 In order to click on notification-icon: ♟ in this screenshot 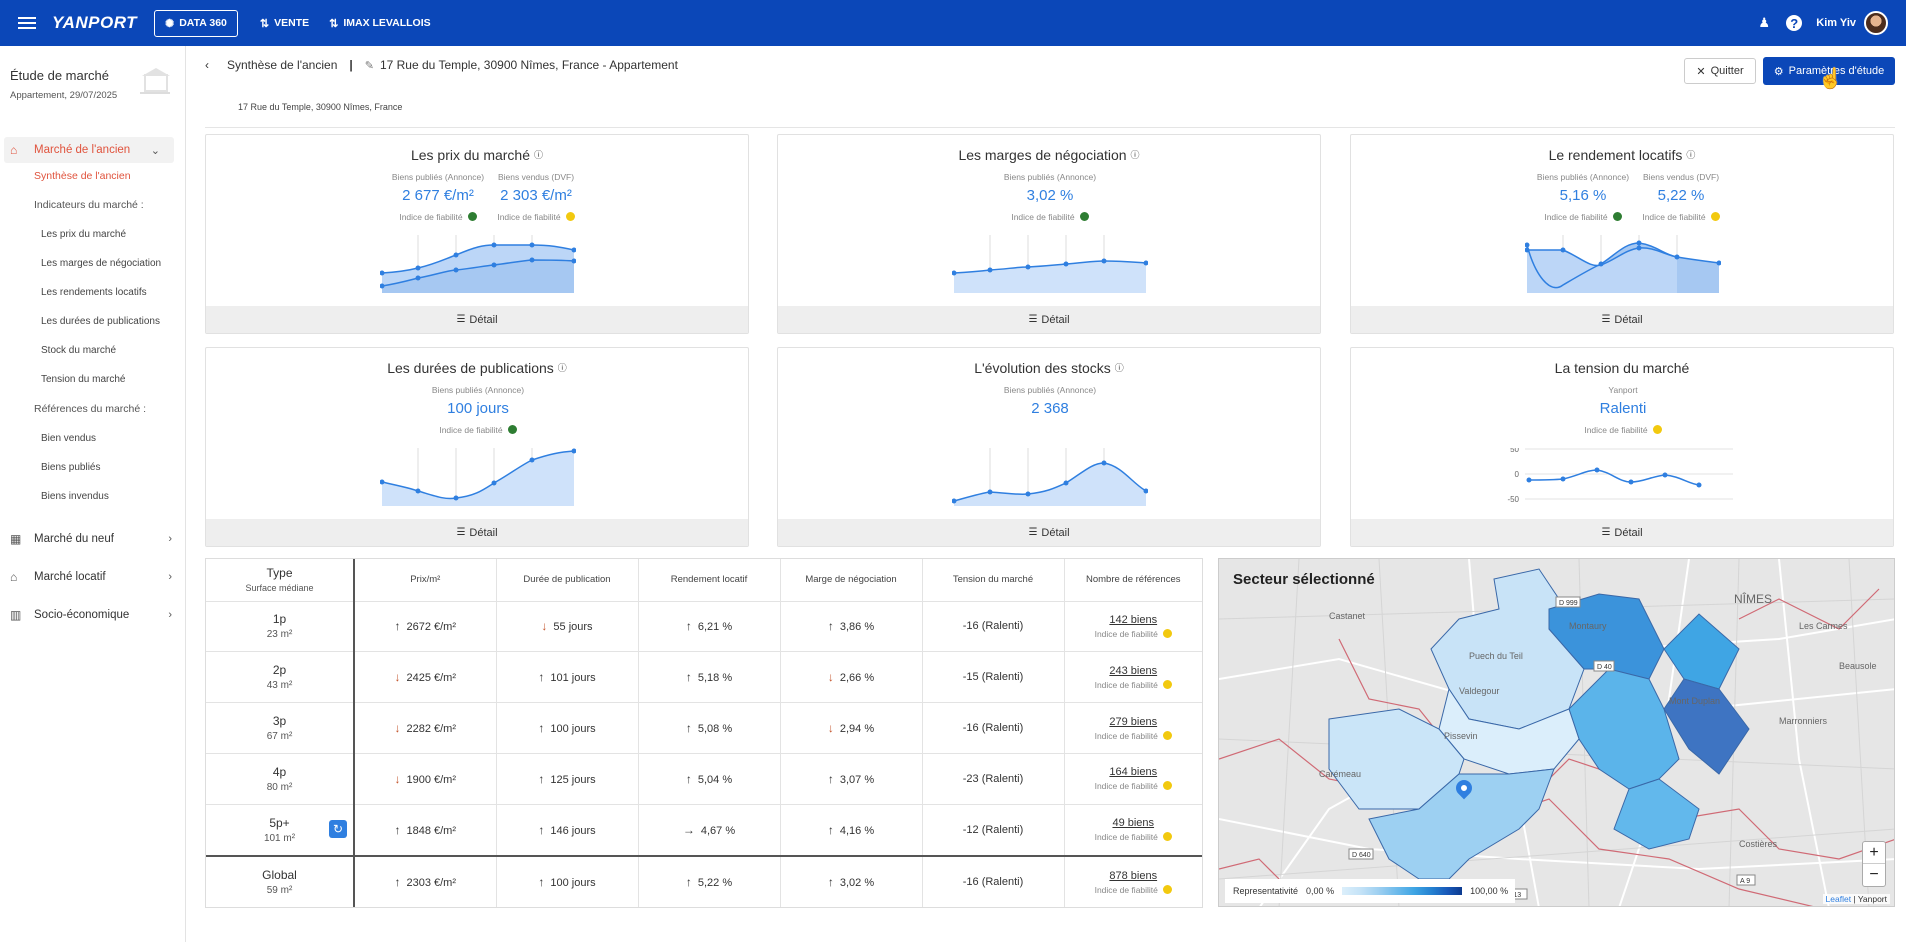, I will do `click(1764, 22)`.